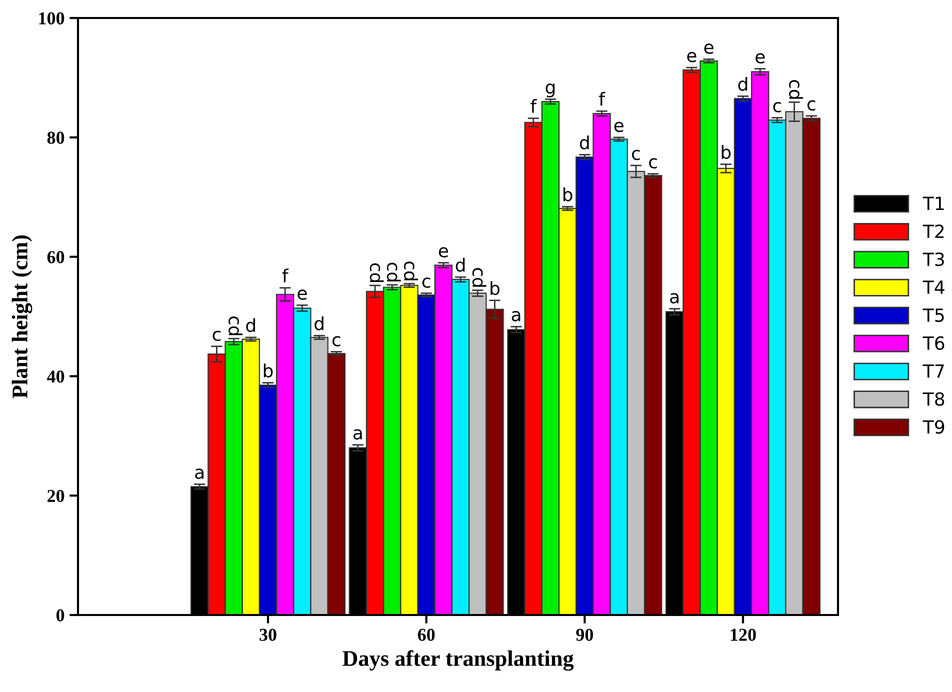 The image size is (952, 692). I want to click on legend-label: T6, so click(933, 343).